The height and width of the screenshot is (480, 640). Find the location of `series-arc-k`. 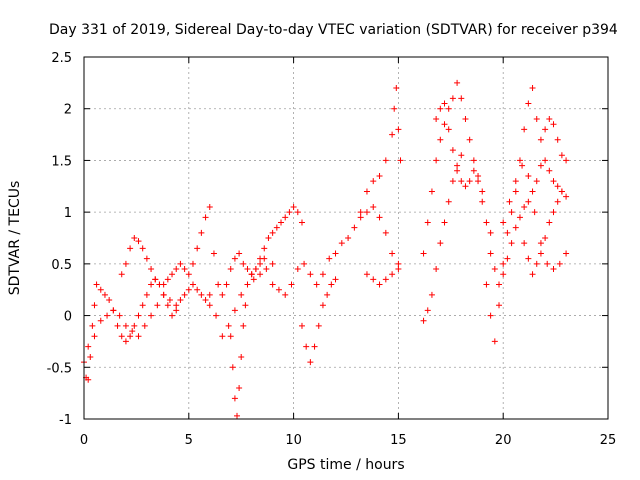

series-arc-k is located at coordinates (457, 168).